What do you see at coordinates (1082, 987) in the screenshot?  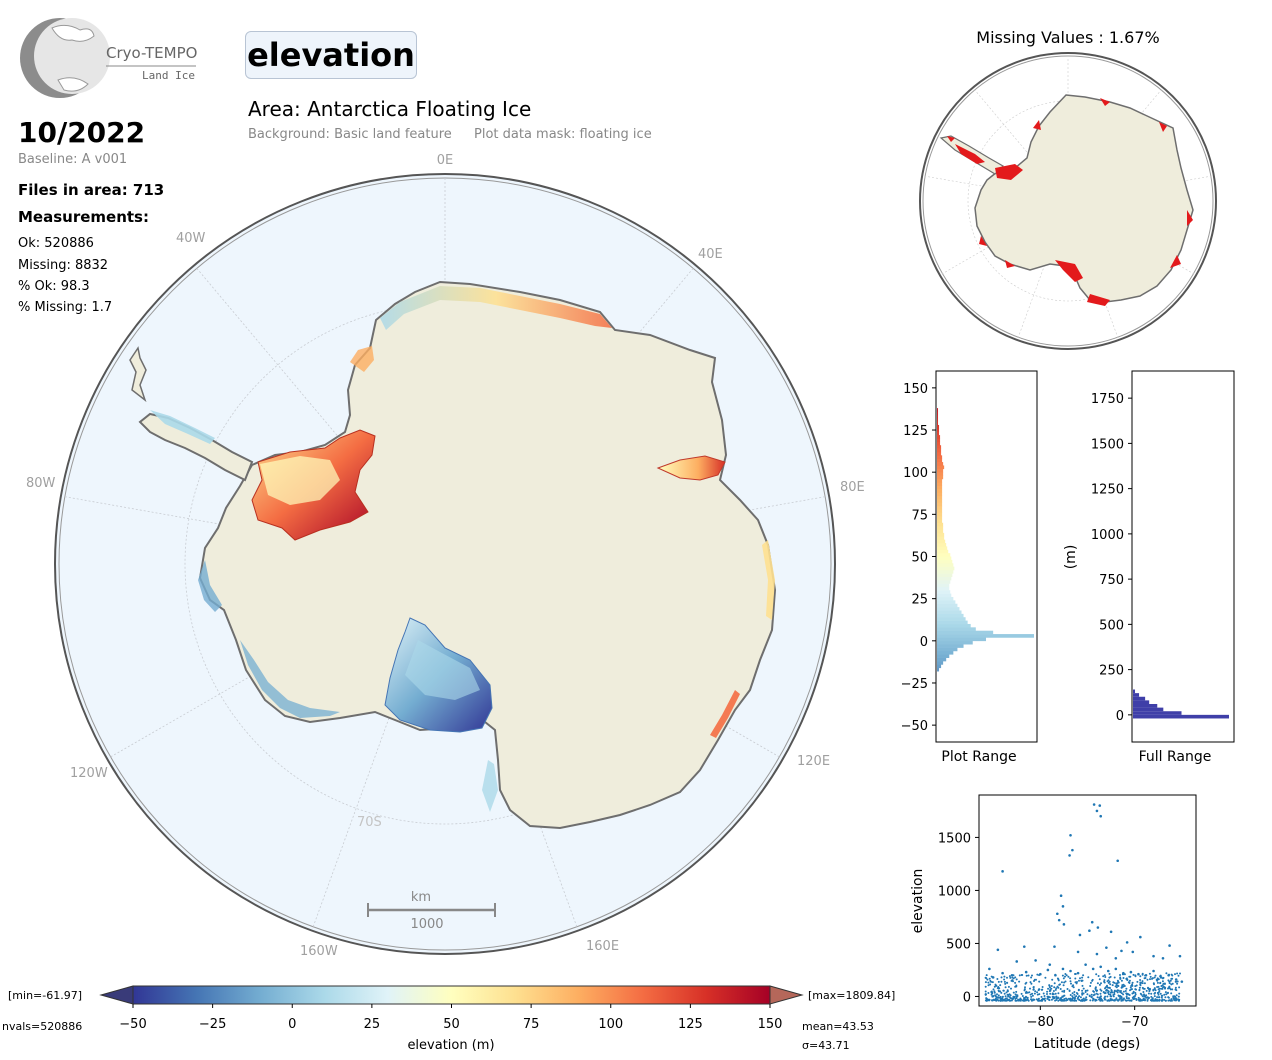 I see `scatter-dense-cloud` at bounding box center [1082, 987].